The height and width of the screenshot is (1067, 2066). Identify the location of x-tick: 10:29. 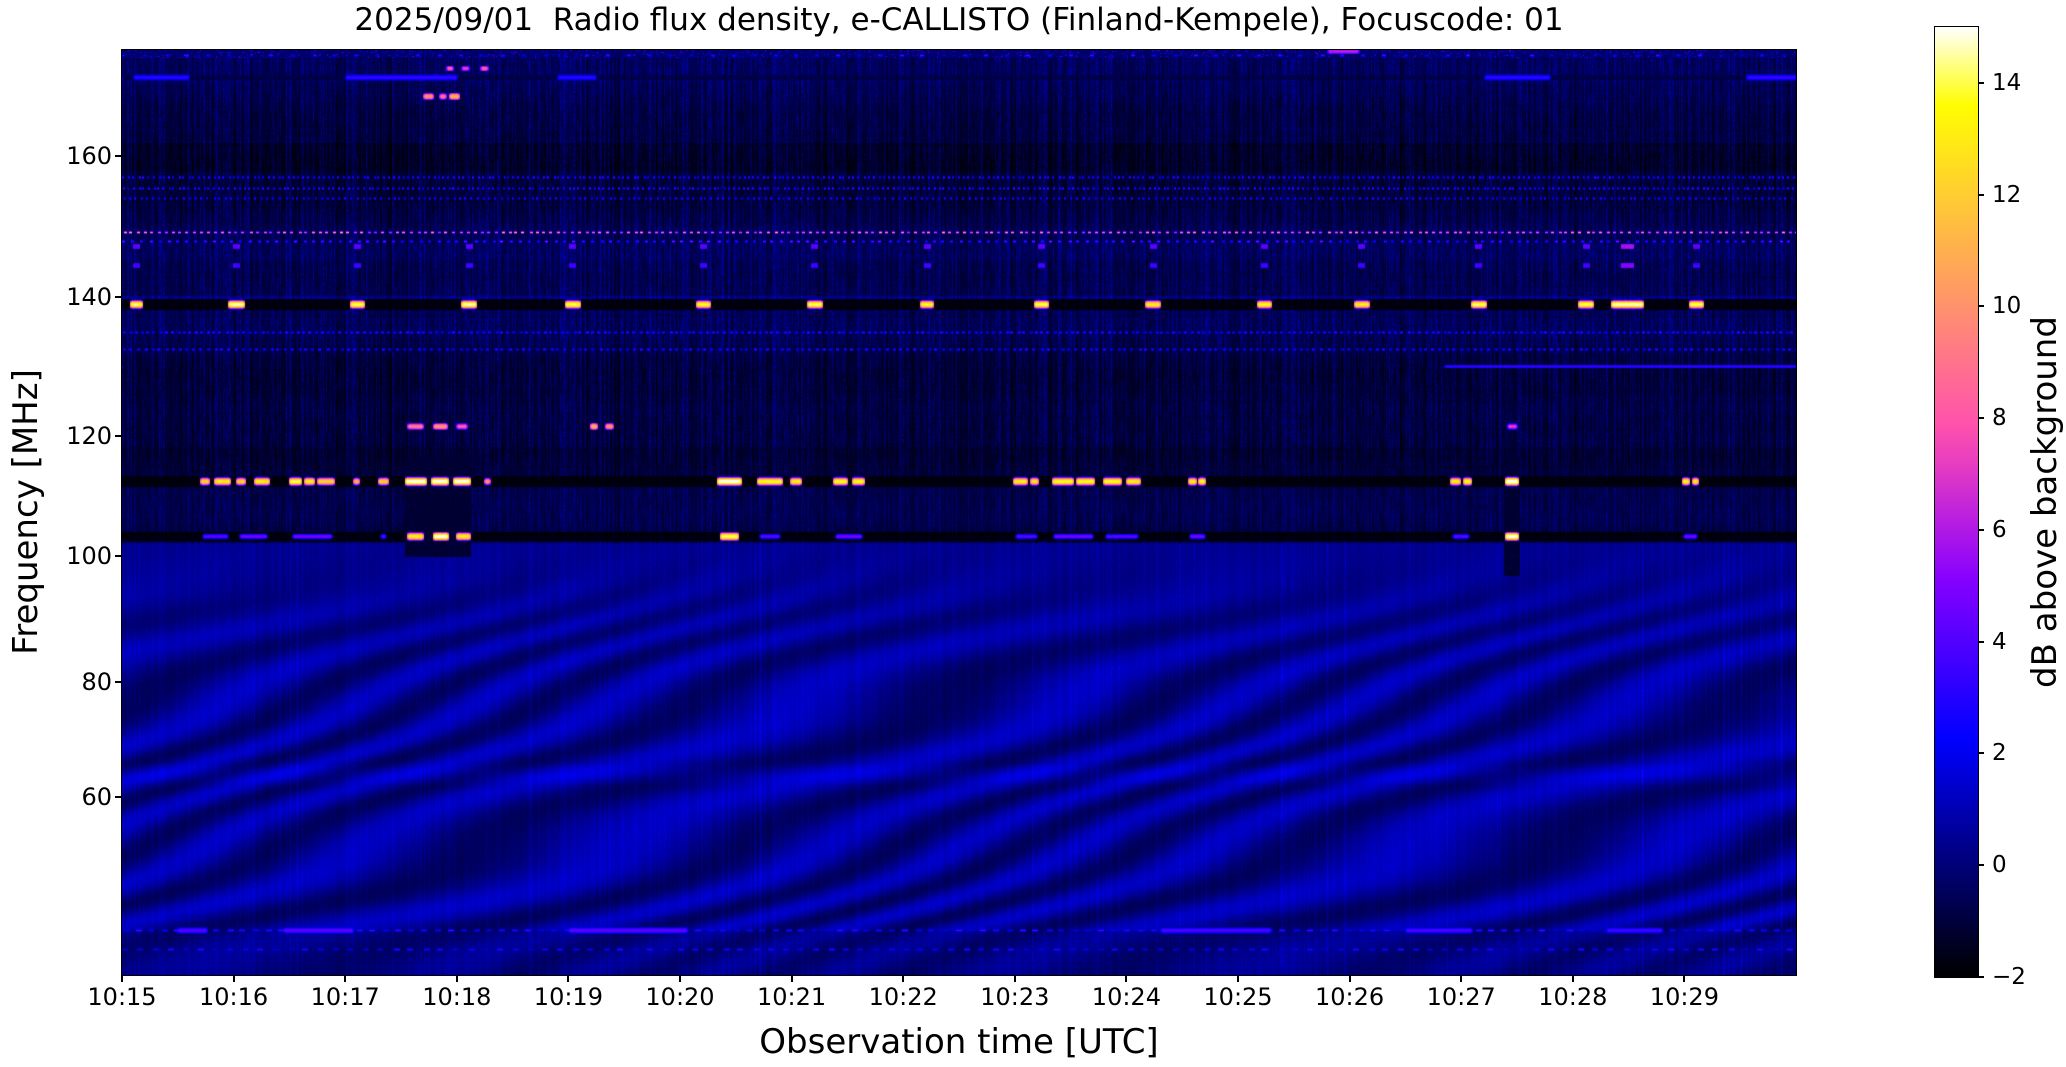
(1684, 997).